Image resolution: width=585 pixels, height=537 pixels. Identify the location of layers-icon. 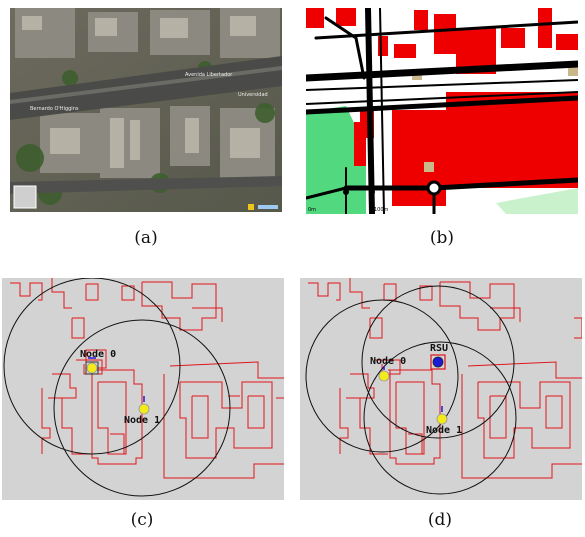
(25, 197).